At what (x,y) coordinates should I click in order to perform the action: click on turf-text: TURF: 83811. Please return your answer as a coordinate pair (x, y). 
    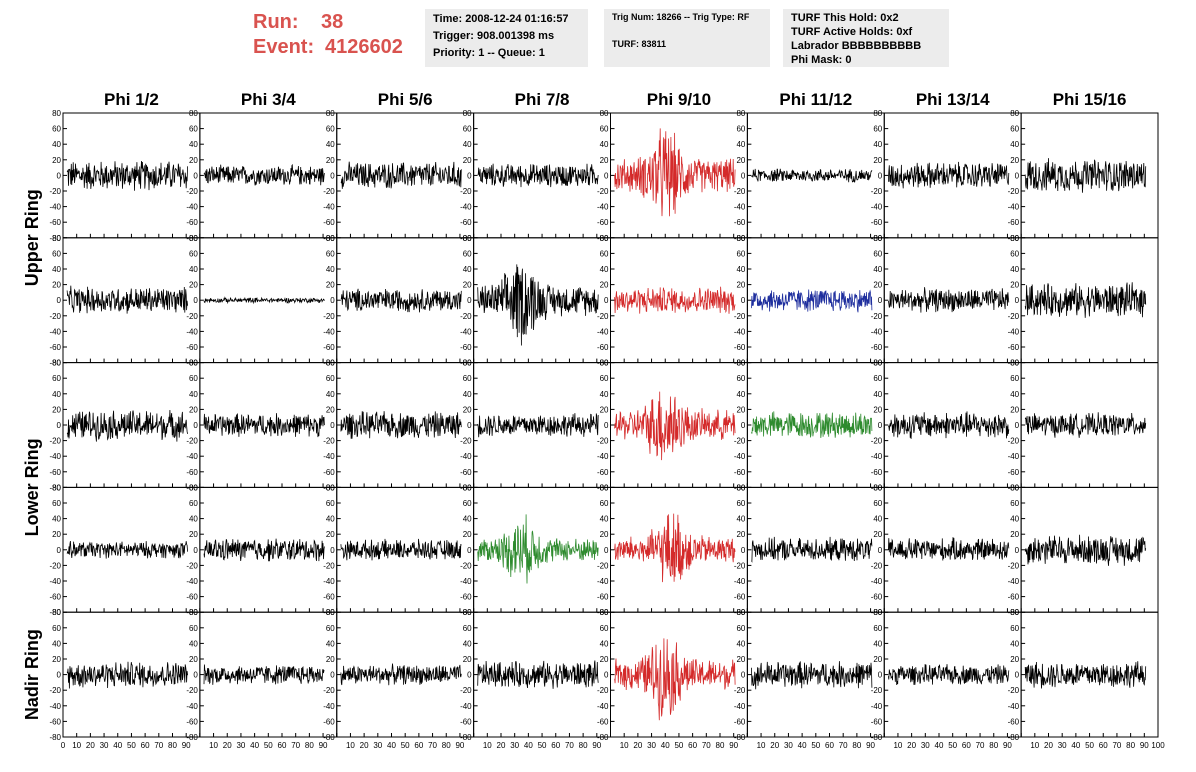
    Looking at the image, I should click on (639, 44).